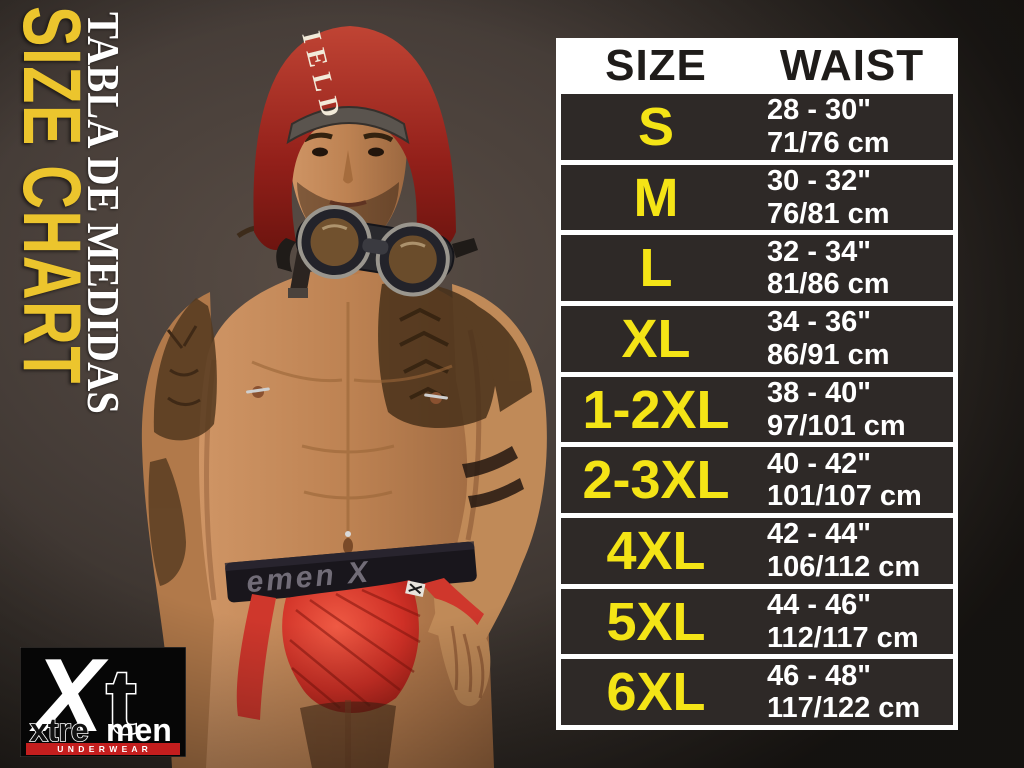 This screenshot has height=768, width=1024. I want to click on waist-inches: 46 - 48", so click(819, 675).